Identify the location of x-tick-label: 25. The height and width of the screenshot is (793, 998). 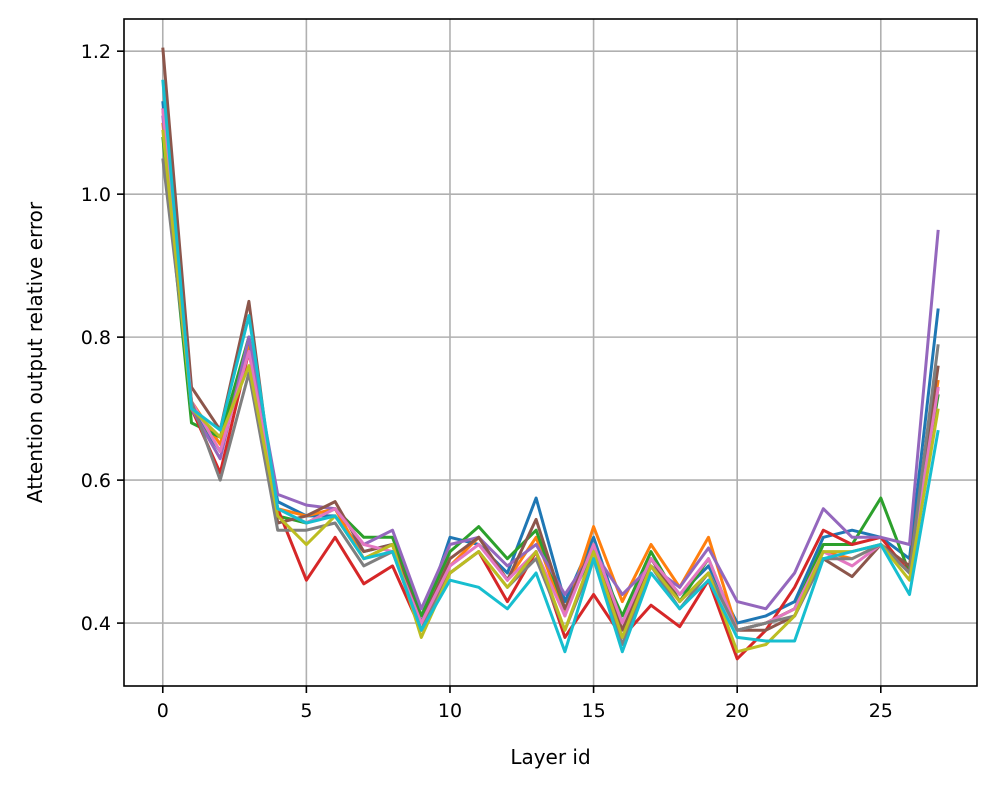
(881, 711).